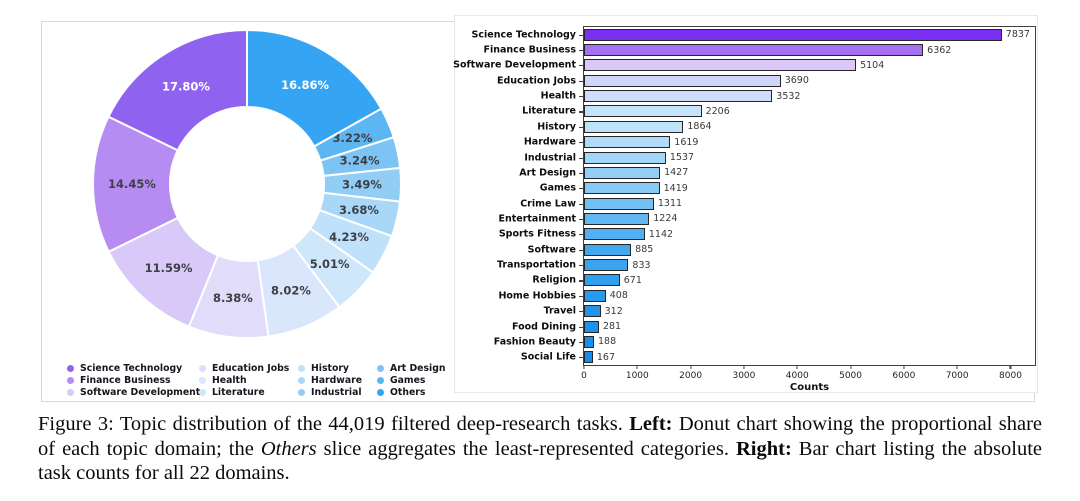 Image resolution: width=1080 pixels, height=501 pixels. What do you see at coordinates (125, 381) in the screenshot?
I see `legend-label: Finance Business` at bounding box center [125, 381].